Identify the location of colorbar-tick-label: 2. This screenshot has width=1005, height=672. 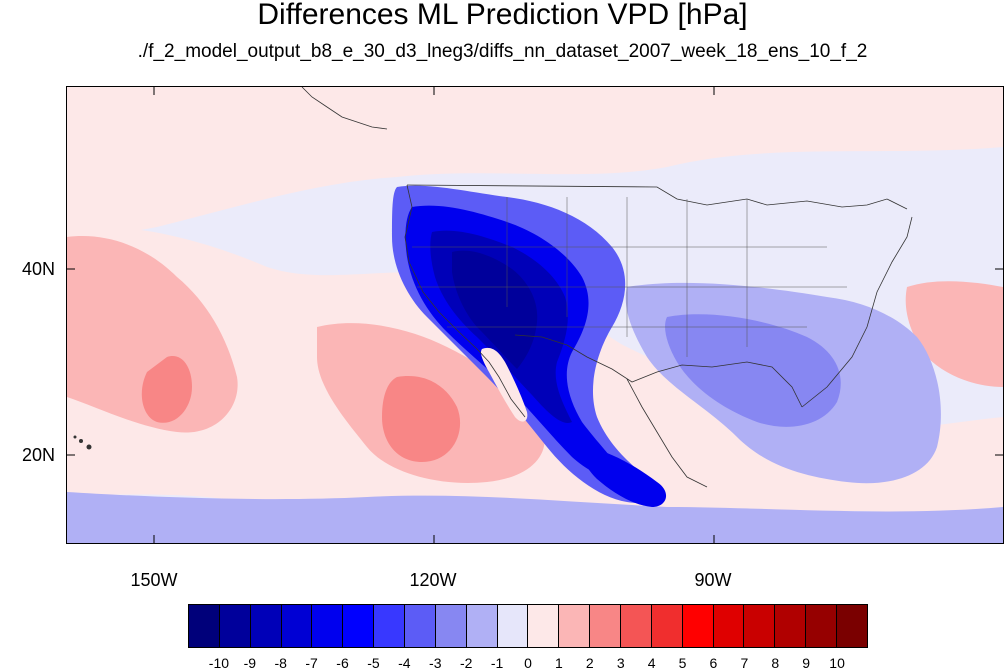
(589, 663).